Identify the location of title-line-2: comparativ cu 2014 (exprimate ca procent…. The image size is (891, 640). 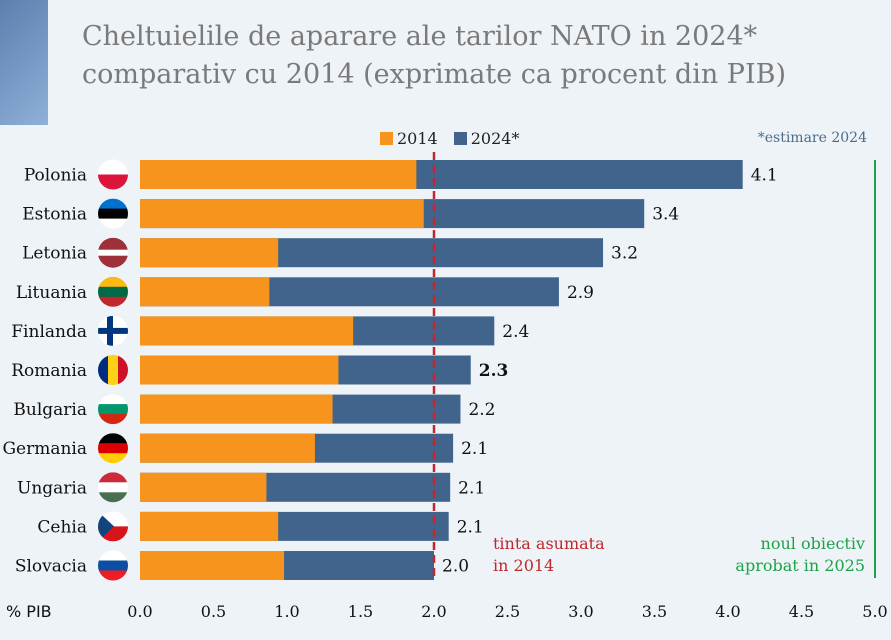
(434, 74).